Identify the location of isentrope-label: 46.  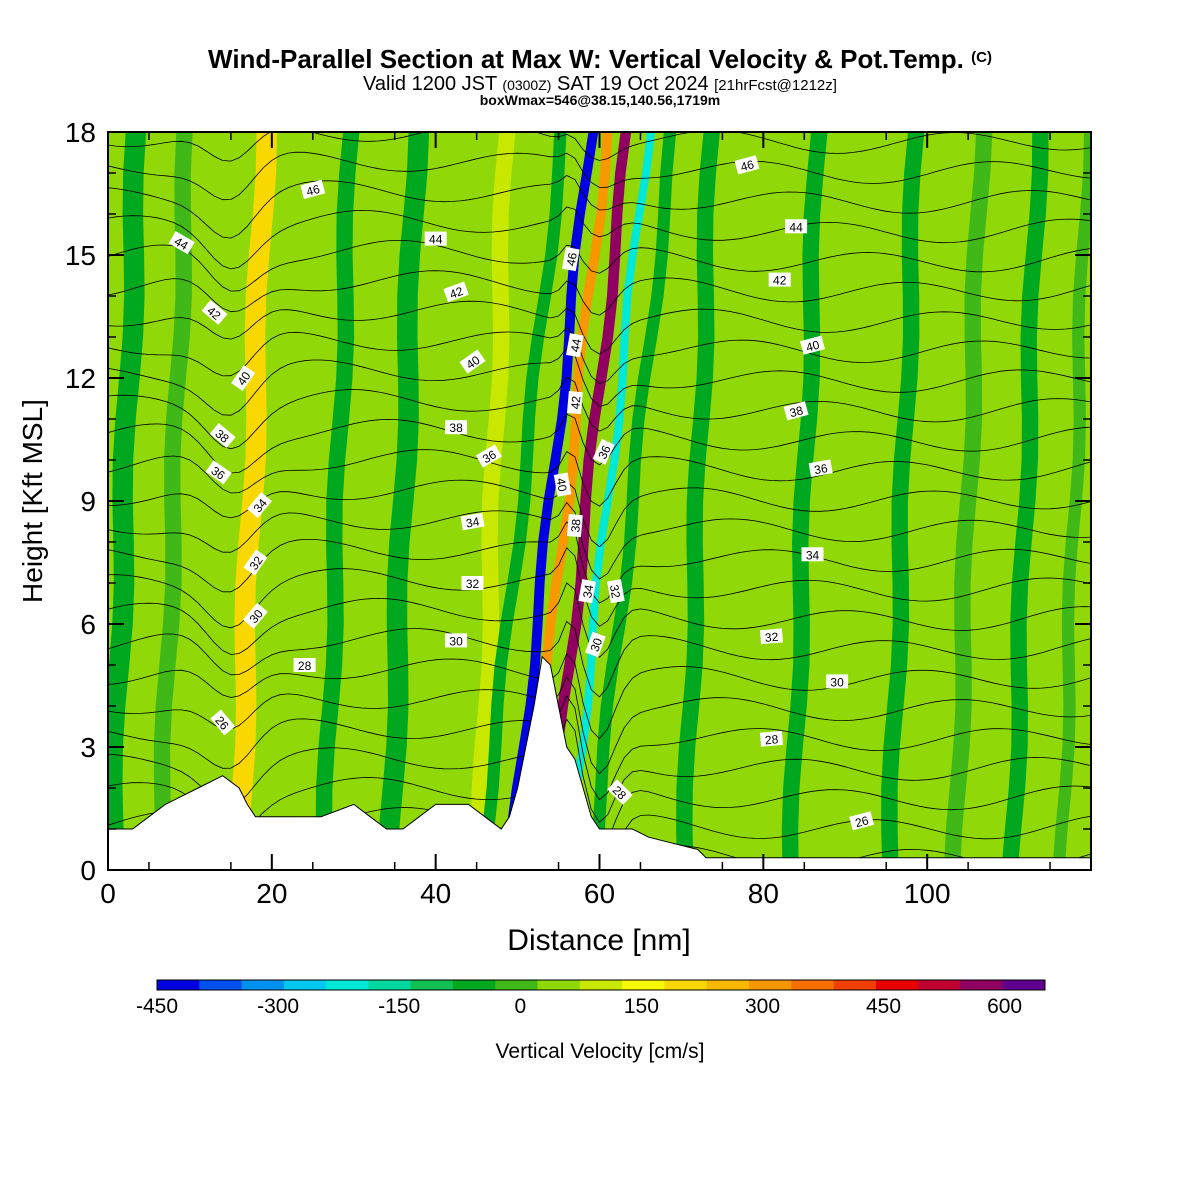
(313, 189).